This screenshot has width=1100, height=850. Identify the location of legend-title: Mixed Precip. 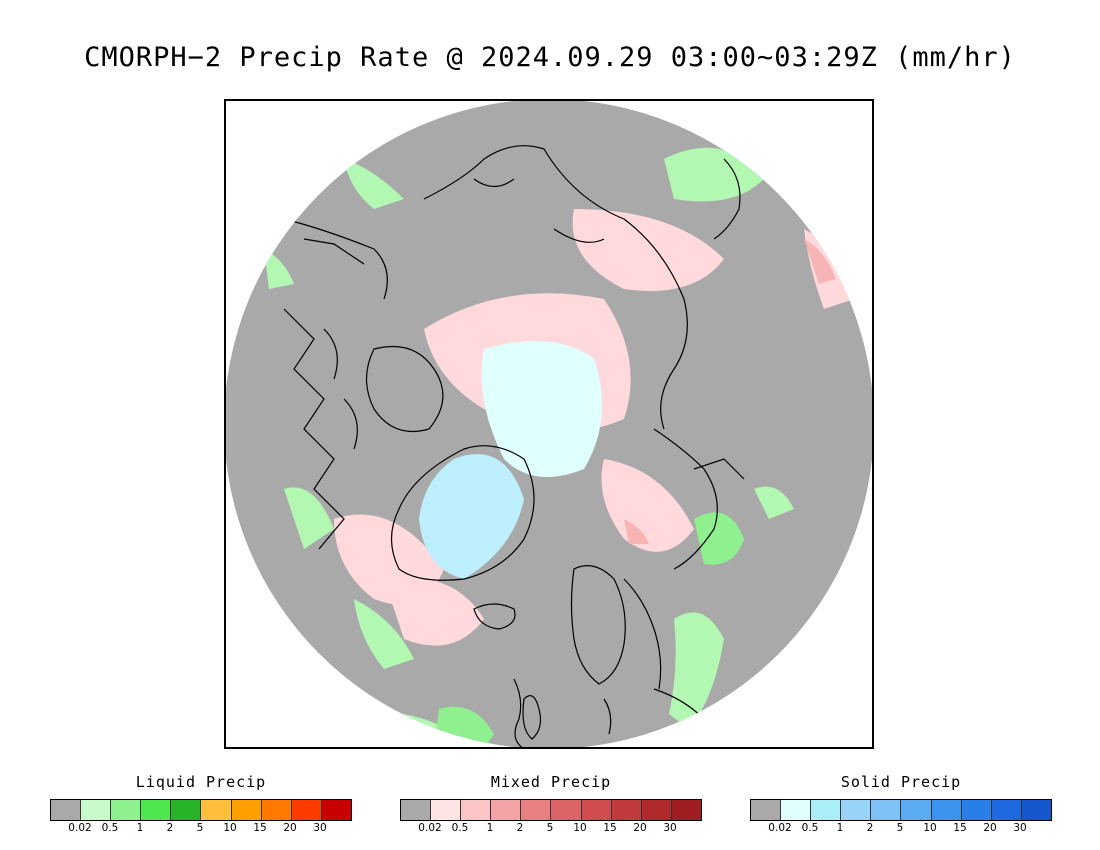
(551, 782).